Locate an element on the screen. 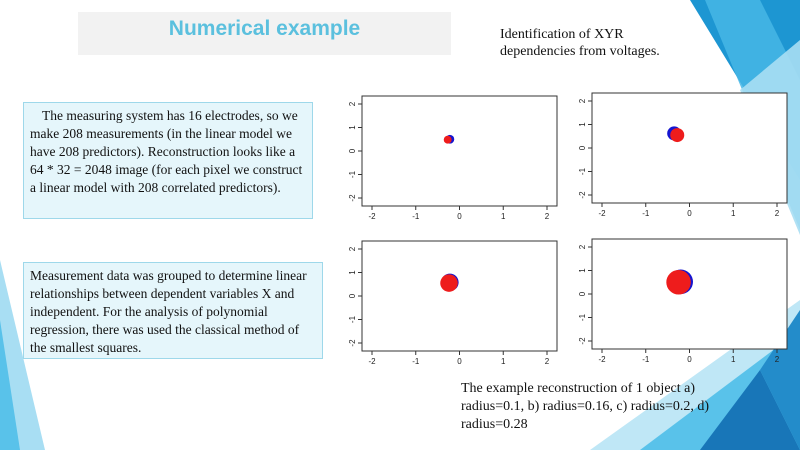  plot-d: -2 -1 0 1 2 -2 -1 0 1 2 is located at coordinates (683, 301).